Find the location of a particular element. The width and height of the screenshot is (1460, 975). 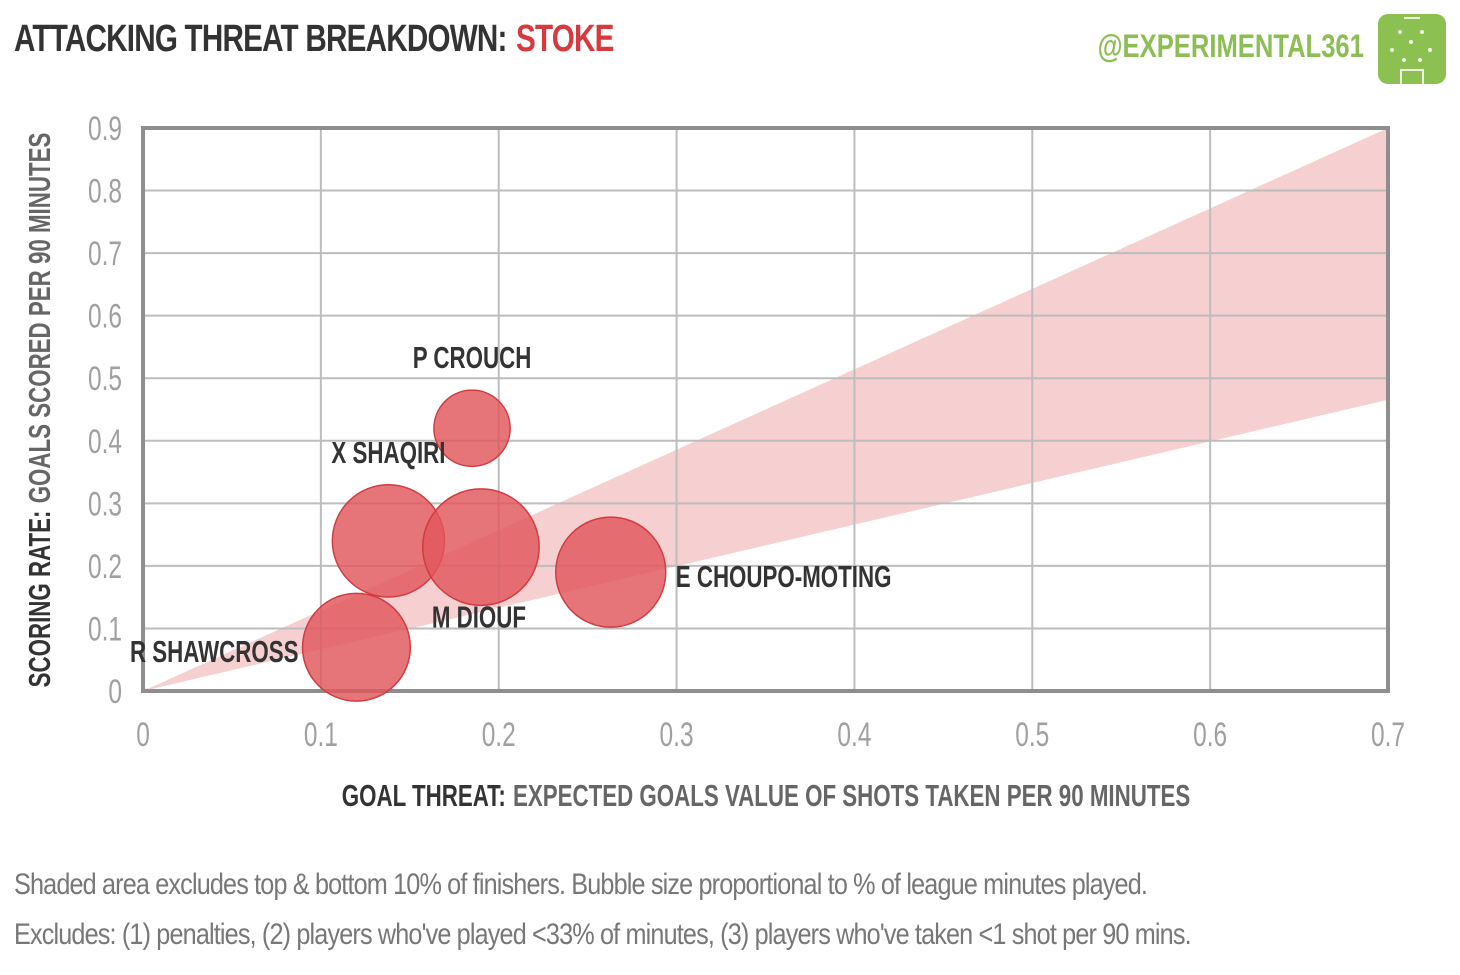

y-tick-label: 0.2 is located at coordinates (105, 567).